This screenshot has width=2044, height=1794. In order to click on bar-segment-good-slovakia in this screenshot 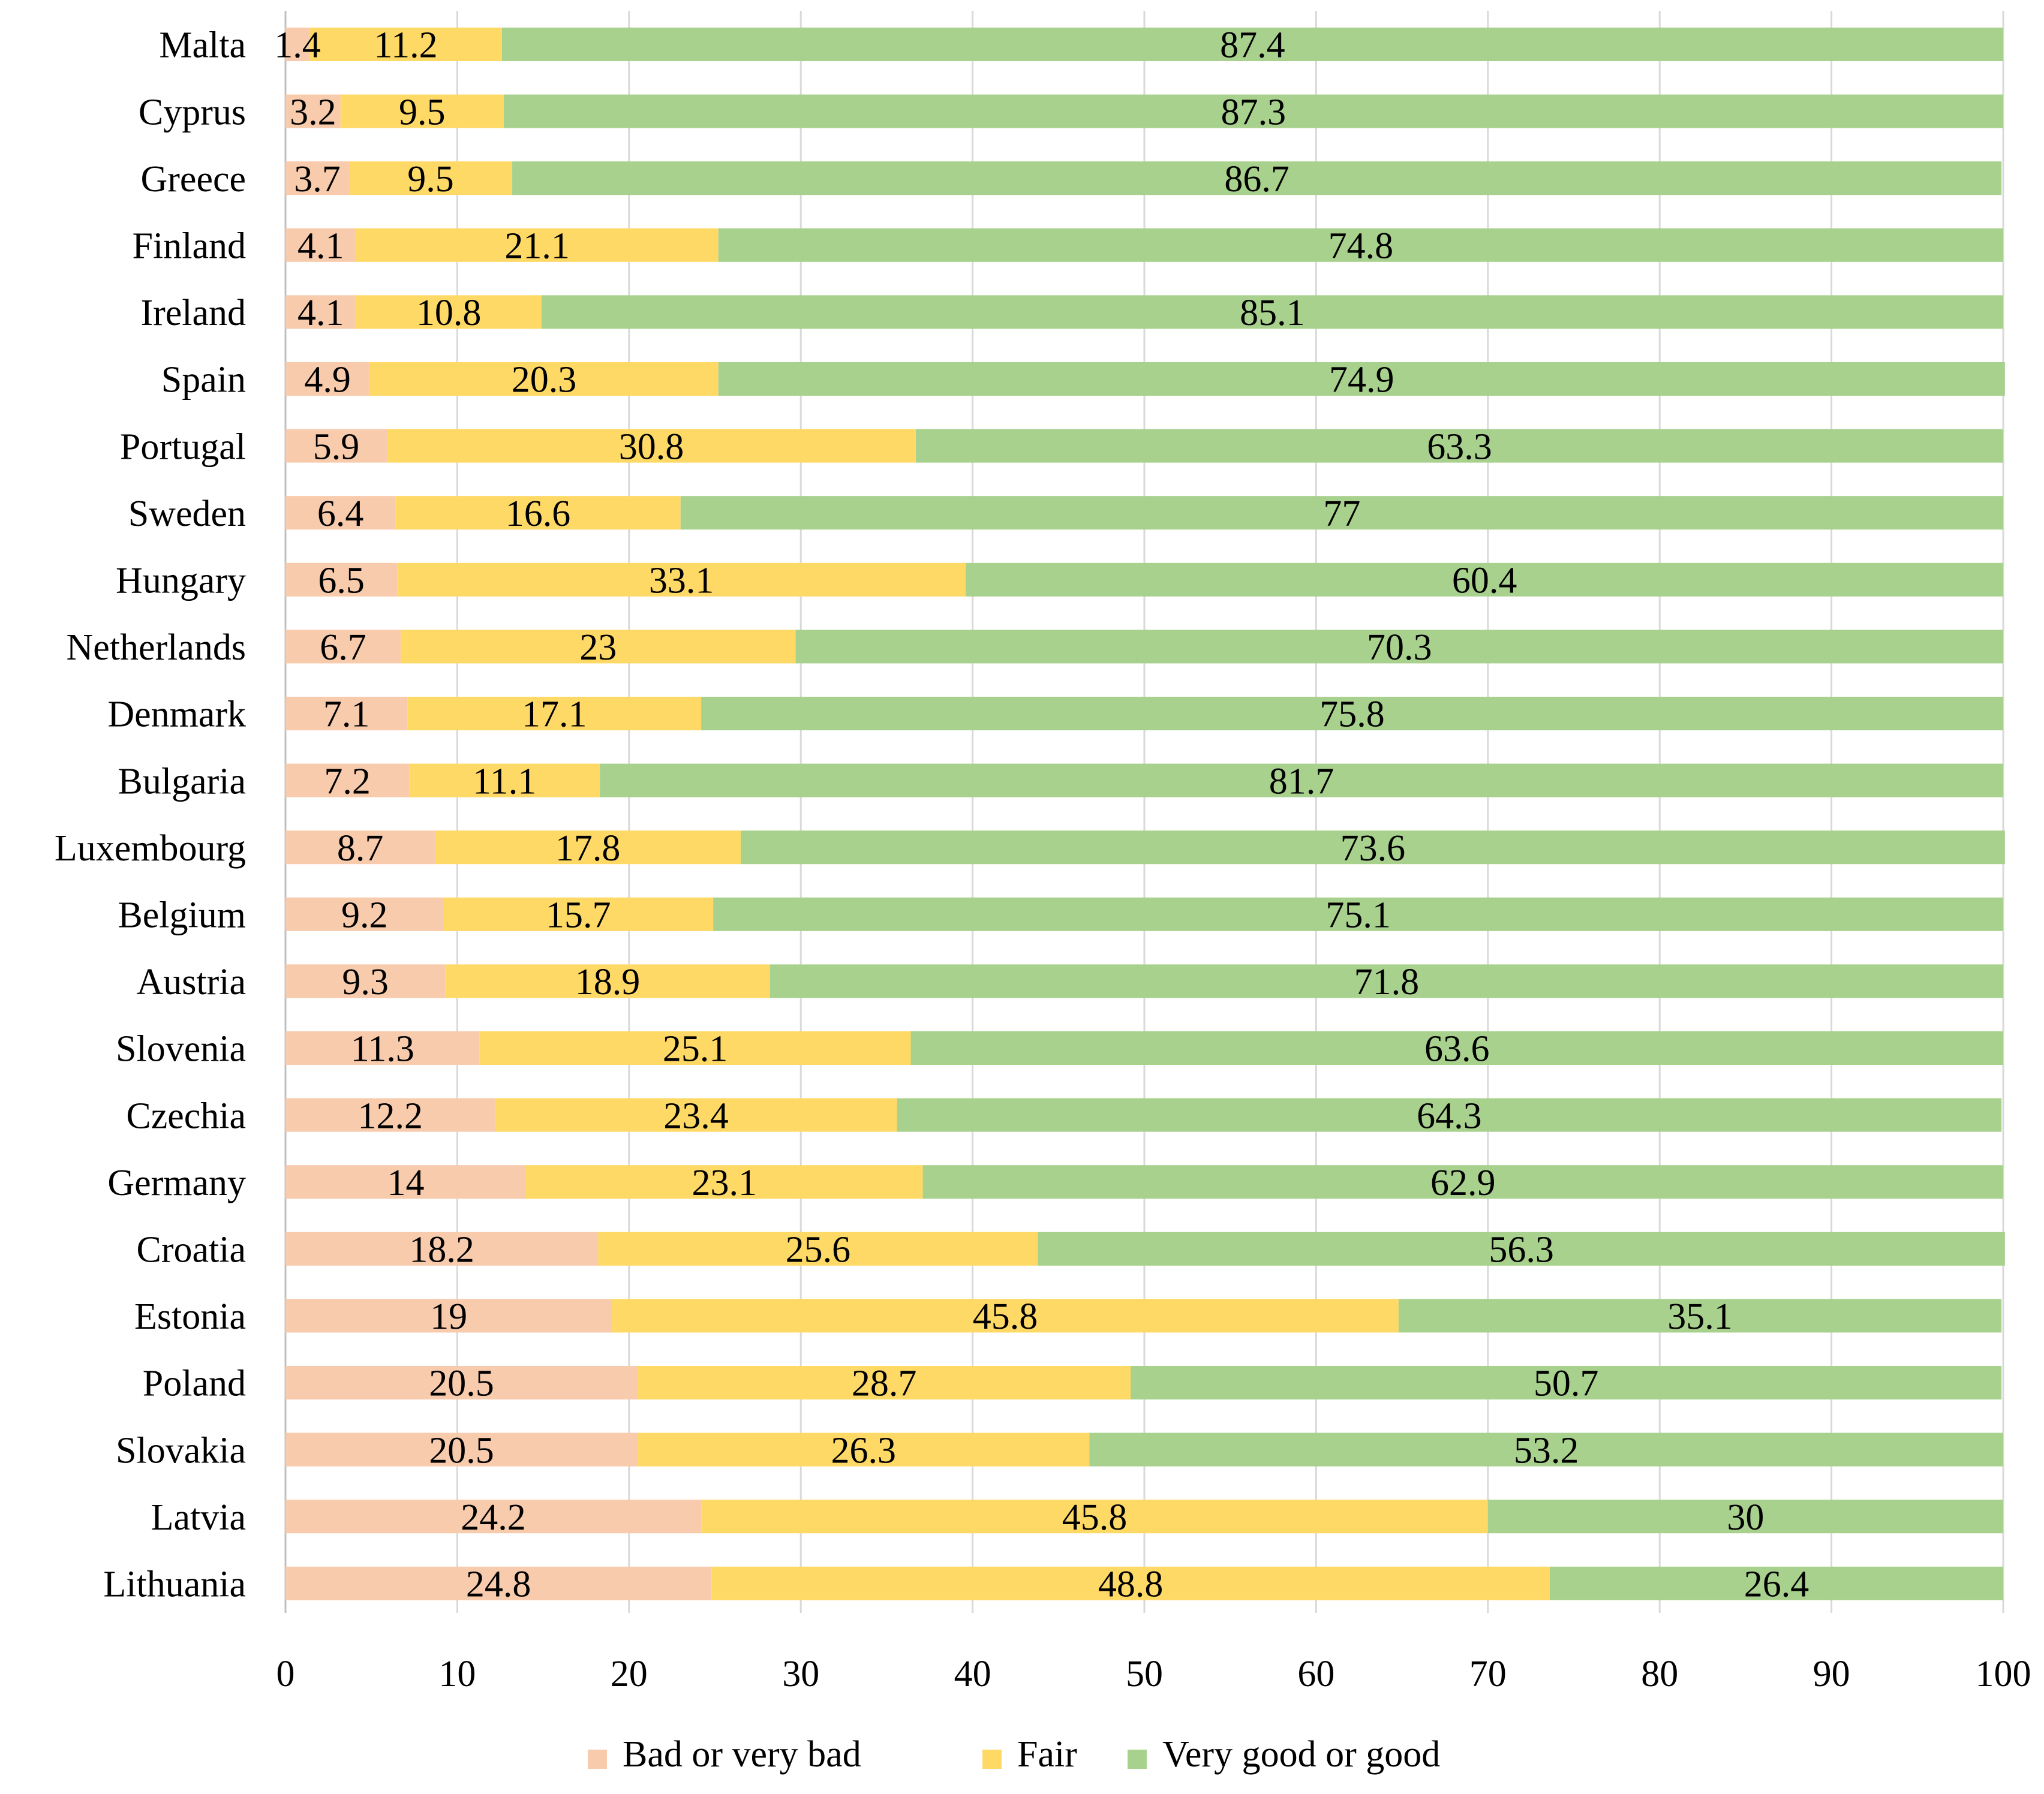, I will do `click(1546, 1449)`.